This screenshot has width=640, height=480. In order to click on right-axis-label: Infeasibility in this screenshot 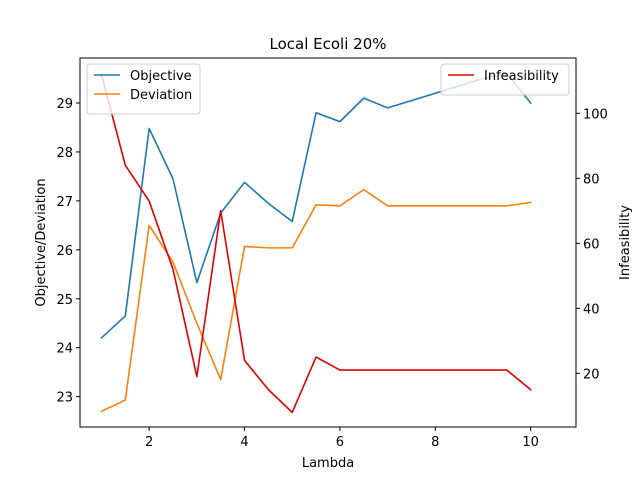, I will do `click(625, 242)`.